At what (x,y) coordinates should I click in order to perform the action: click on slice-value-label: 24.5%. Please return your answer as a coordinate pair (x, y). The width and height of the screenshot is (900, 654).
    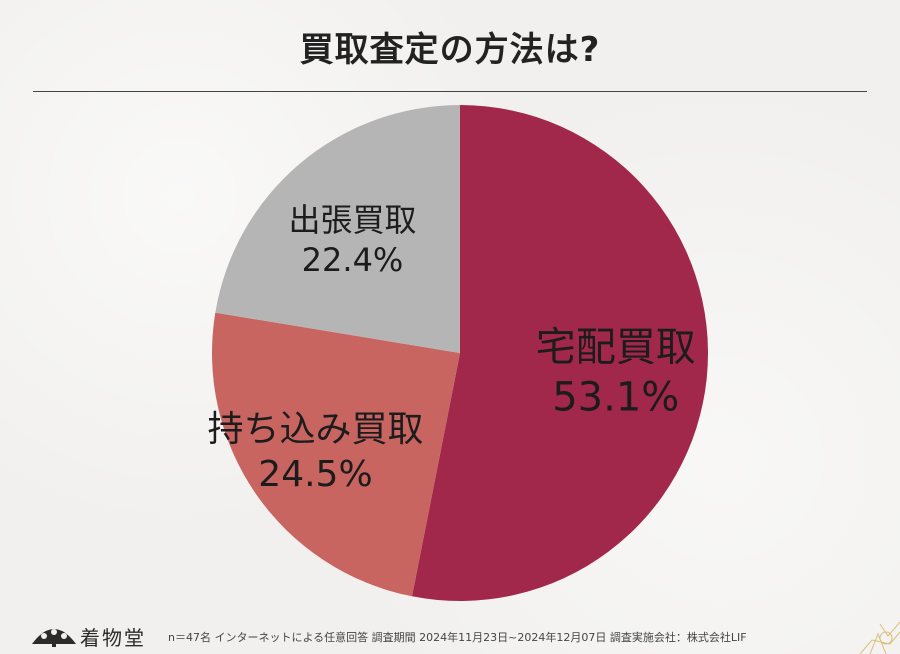
    Looking at the image, I should click on (315, 474).